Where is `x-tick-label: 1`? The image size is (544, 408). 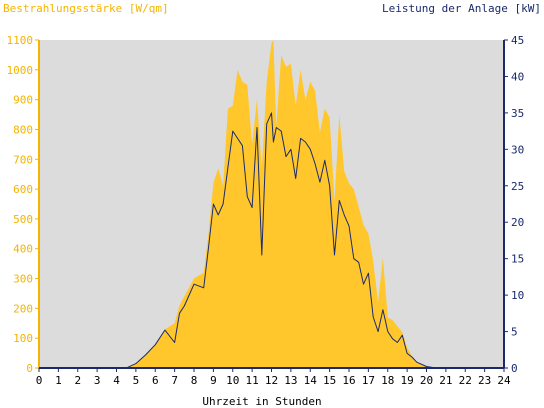
x-tick-label: 1 is located at coordinates (58, 380).